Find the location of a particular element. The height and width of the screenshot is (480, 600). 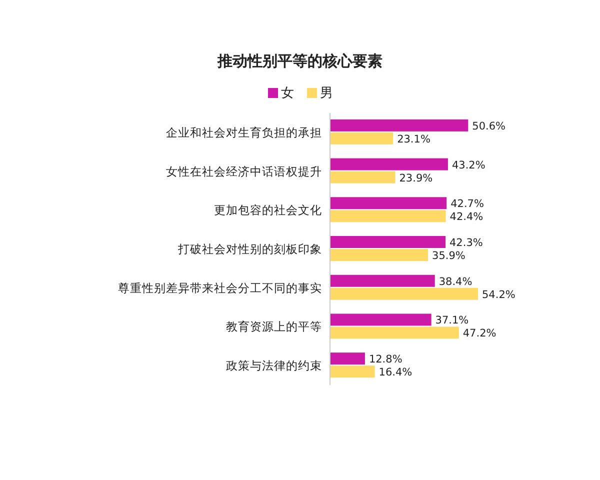

data-label: 37.1% is located at coordinates (452, 320).